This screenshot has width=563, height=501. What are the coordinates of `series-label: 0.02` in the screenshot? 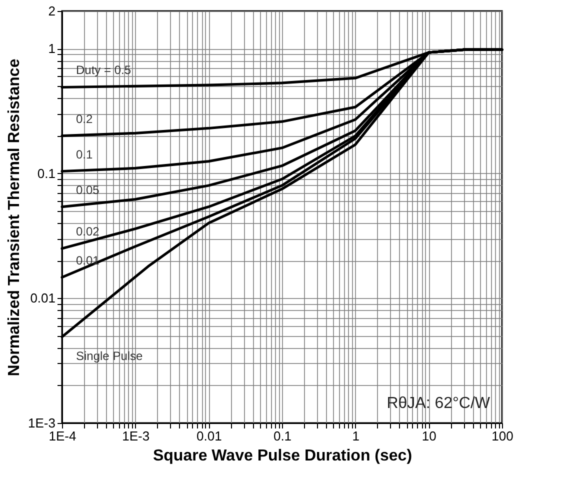 It's located at (88, 231).